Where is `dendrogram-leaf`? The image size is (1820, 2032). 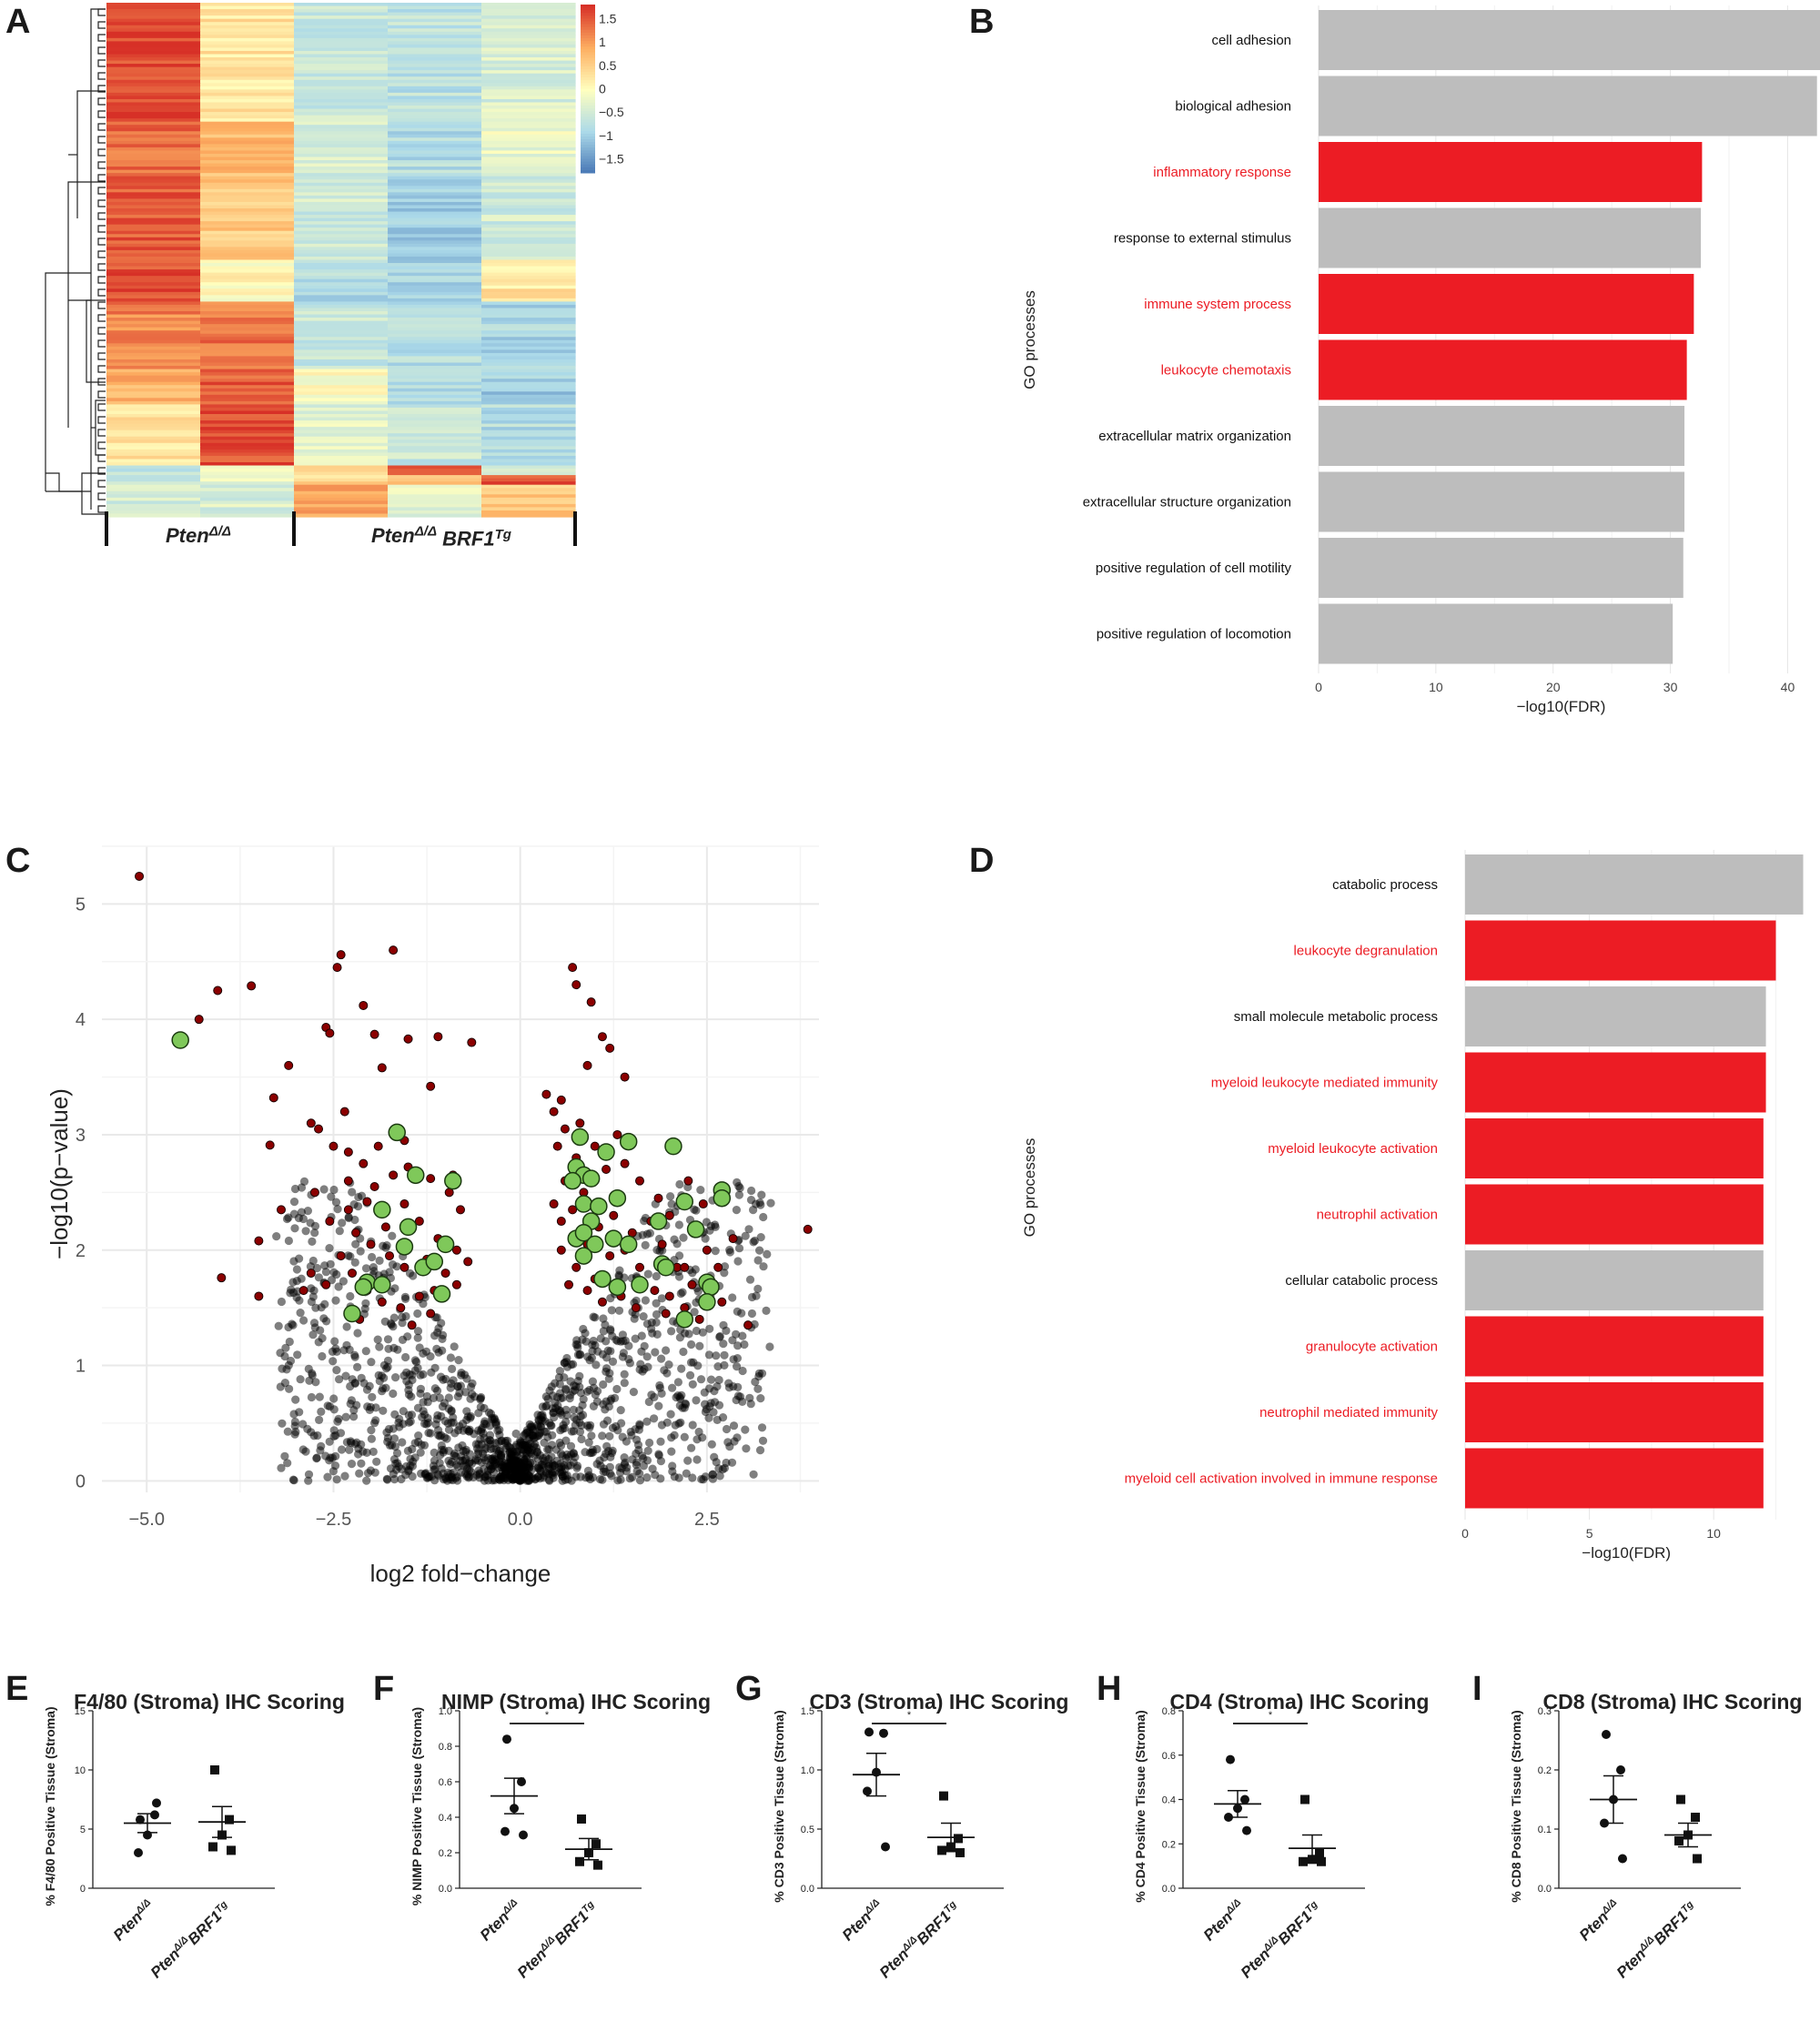
dendrogram-leaf is located at coordinates (102, 471).